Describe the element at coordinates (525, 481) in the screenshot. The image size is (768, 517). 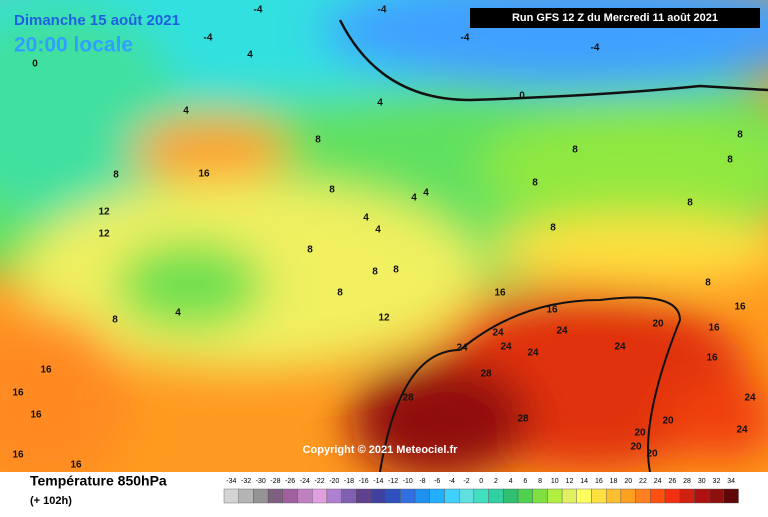
I see `legend-tick-label: 6` at that location.